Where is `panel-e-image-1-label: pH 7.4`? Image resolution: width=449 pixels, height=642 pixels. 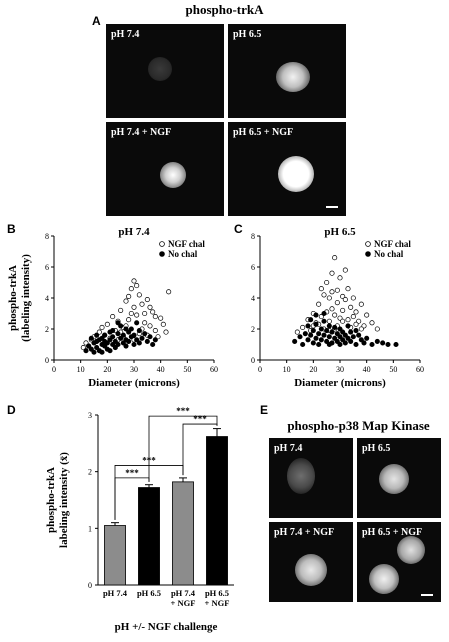
panel-e-image-1-label: pH 7.4 is located at coordinates (288, 448).